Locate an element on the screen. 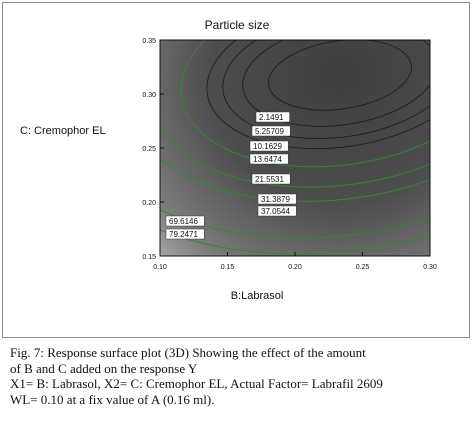  contour-label: 5.25709 is located at coordinates (269, 131).